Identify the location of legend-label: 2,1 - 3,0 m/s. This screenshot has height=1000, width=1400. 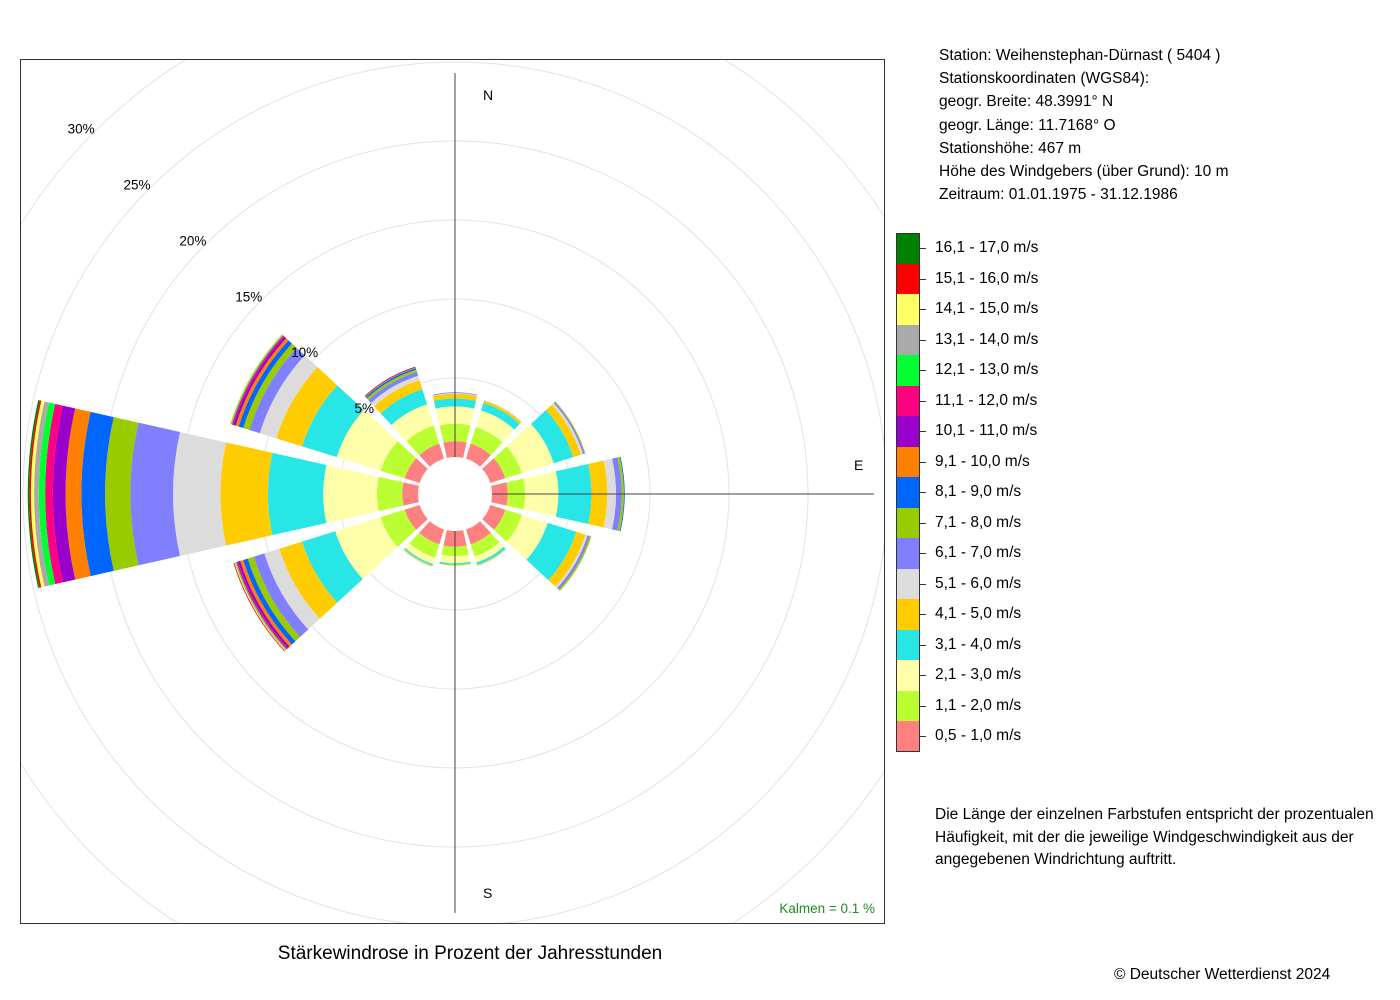
(978, 675).